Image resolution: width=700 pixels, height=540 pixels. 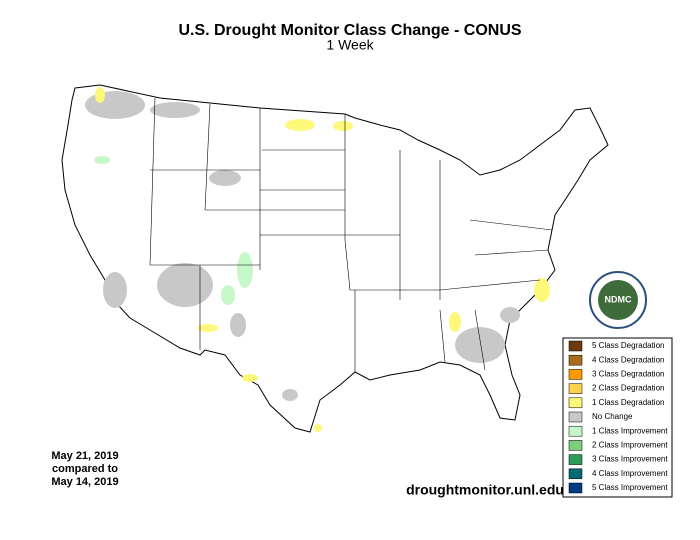 What do you see at coordinates (630, 445) in the screenshot?
I see `legend-label: 2 Class Improvement` at bounding box center [630, 445].